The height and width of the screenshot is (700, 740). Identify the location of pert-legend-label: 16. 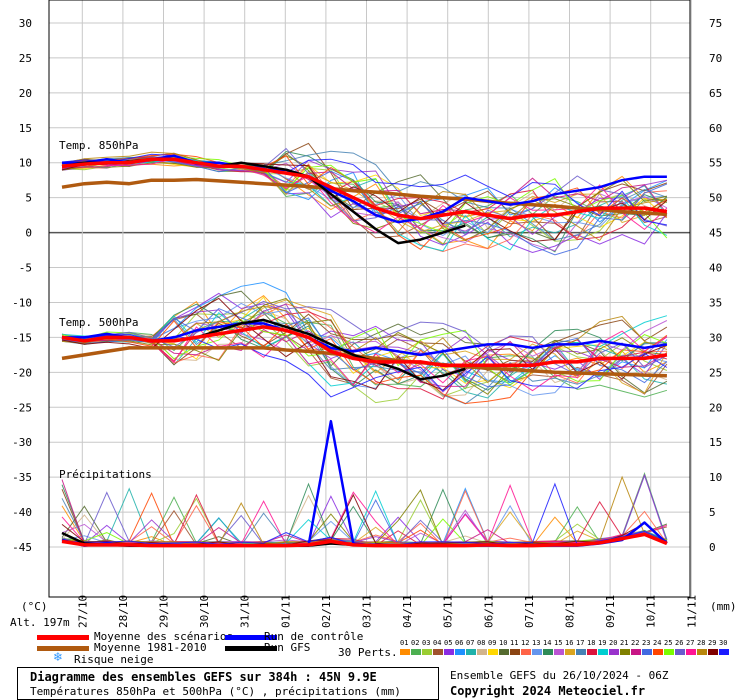
(569, 643).